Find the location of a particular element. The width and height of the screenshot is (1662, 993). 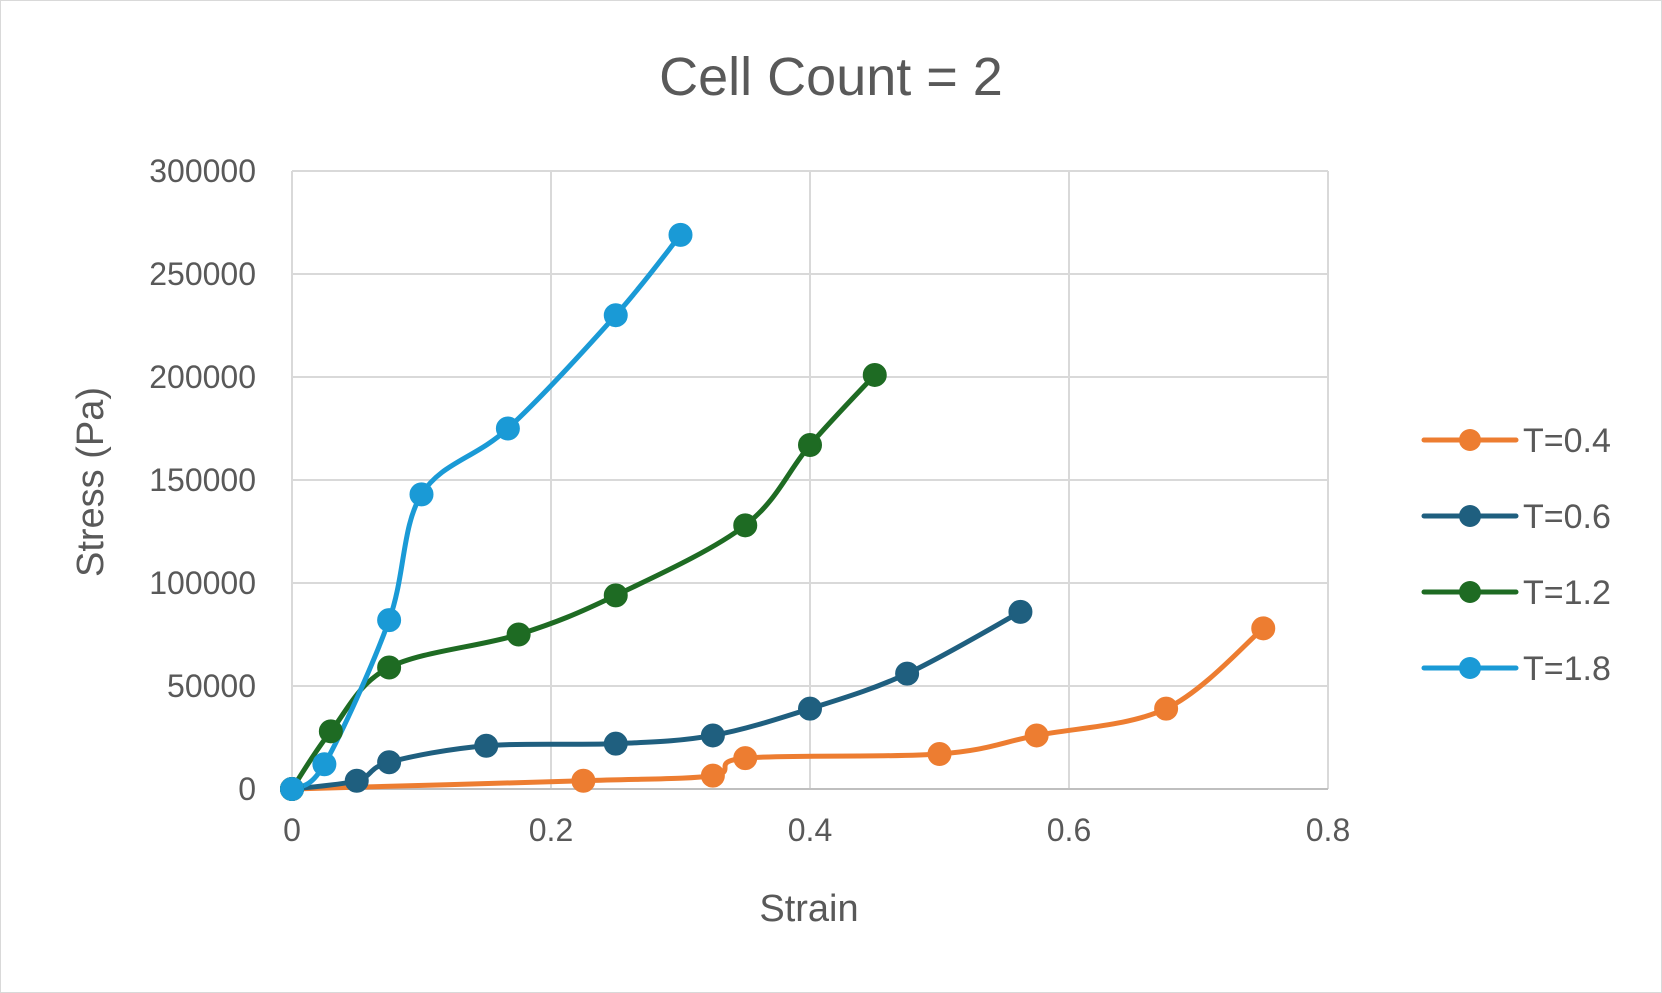

y-tick-label: 100000 is located at coordinates (202, 583).